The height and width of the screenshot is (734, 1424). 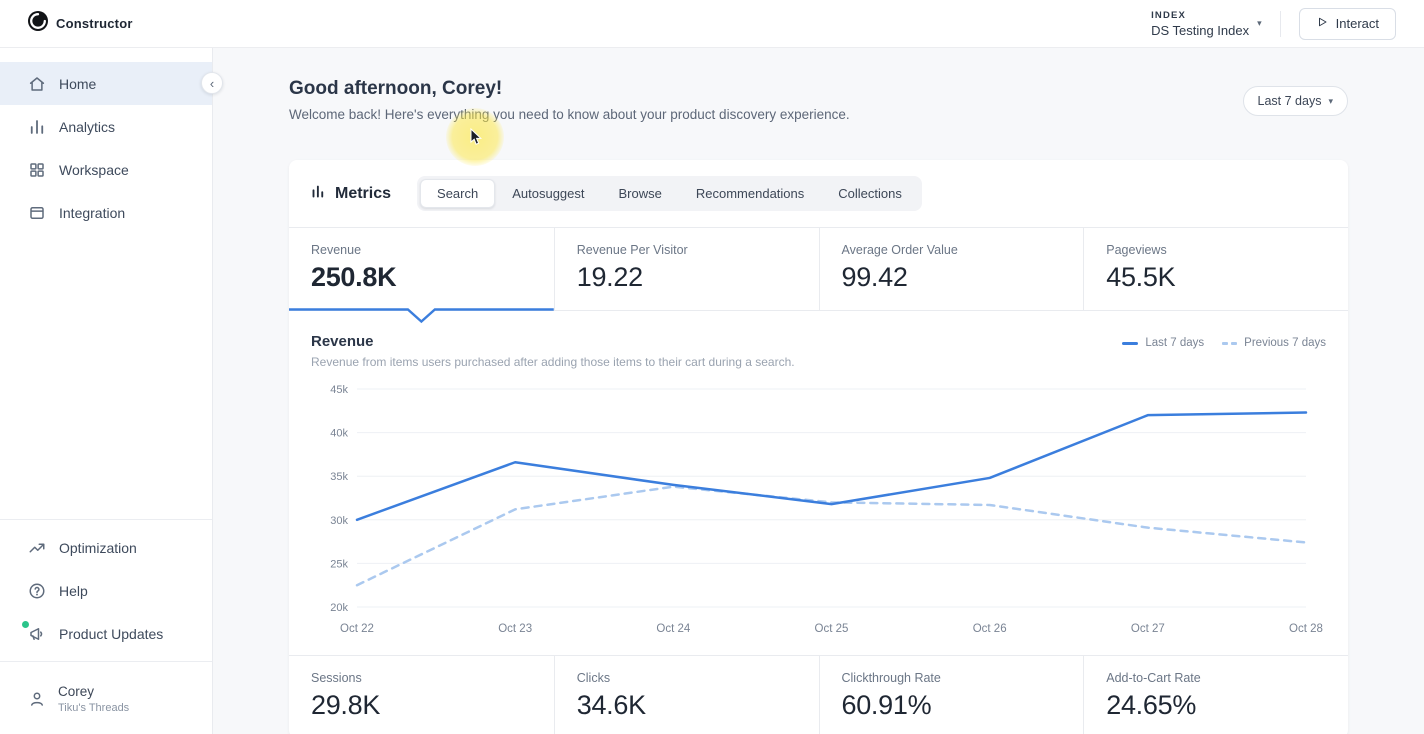 I want to click on metric-label: Add-to-Cart Rate, so click(x=1153, y=678).